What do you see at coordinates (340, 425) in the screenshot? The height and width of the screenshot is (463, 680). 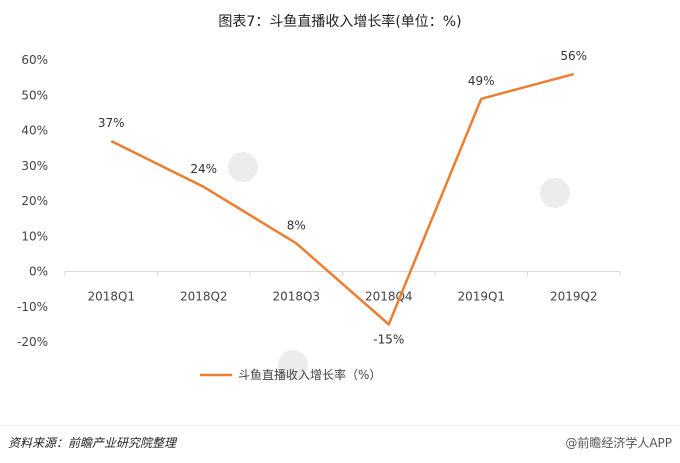 I see `footer-divider` at bounding box center [340, 425].